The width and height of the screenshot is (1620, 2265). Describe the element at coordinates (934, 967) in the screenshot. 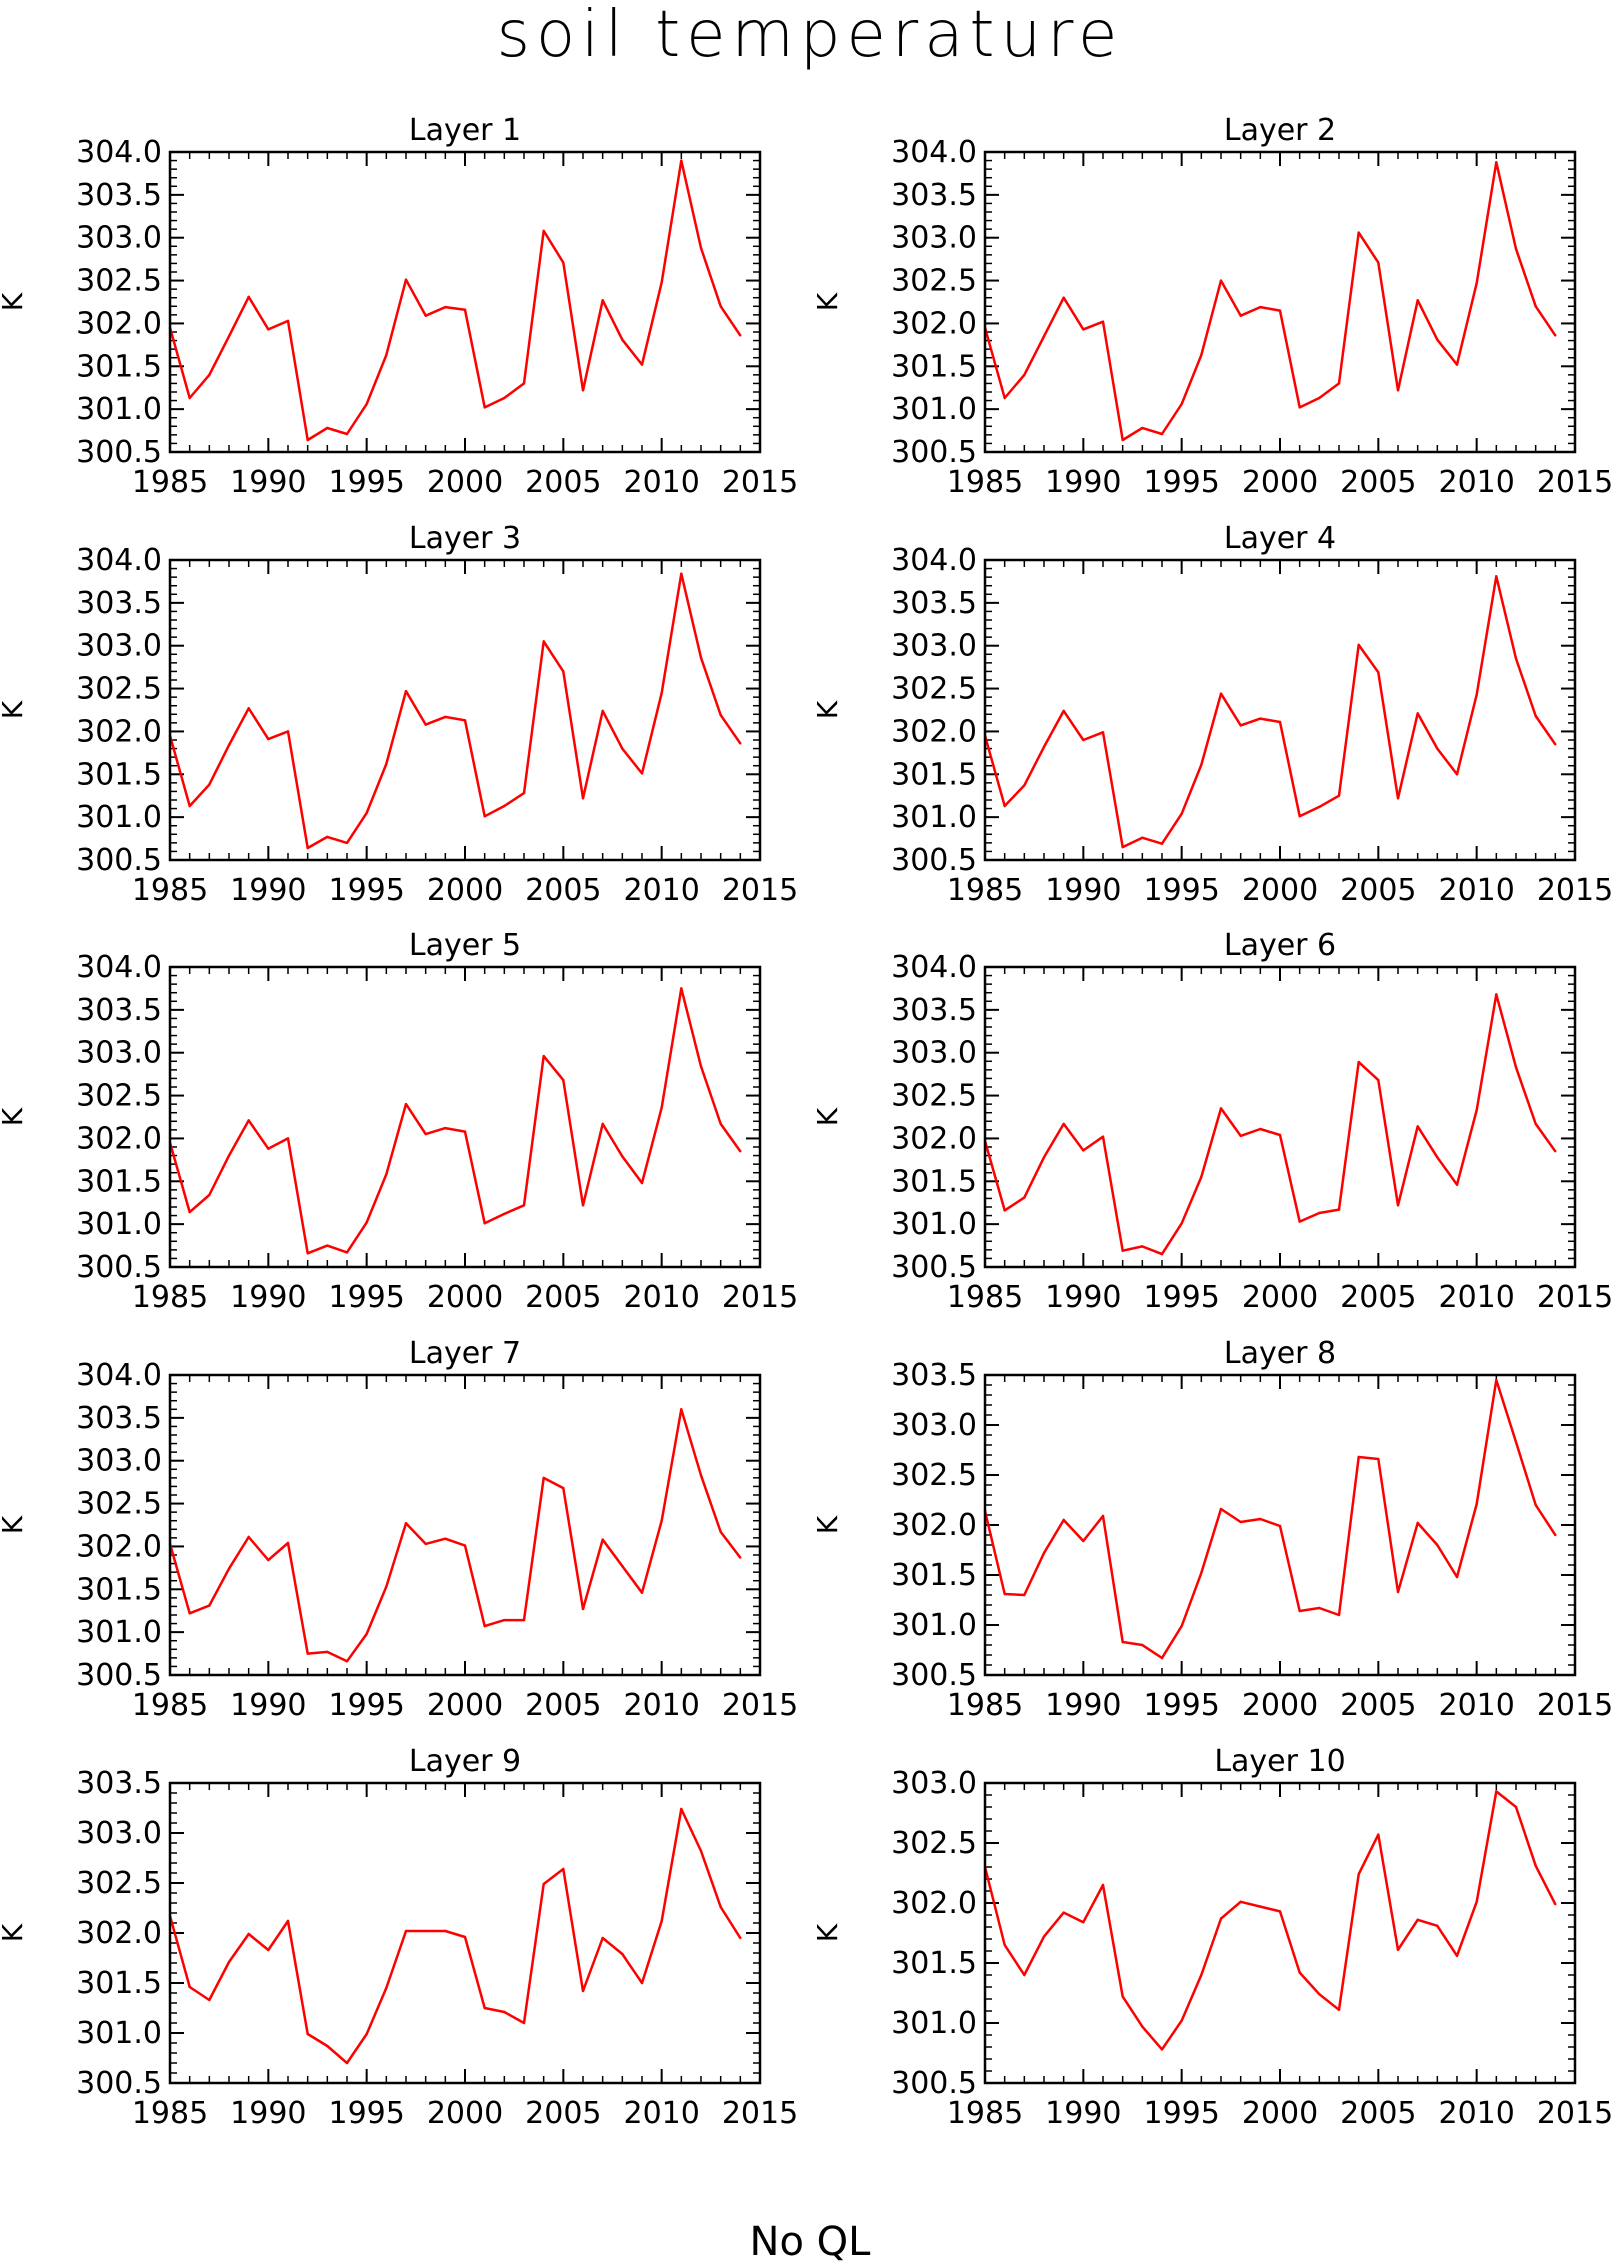

I see `y-tick-label: 304.0` at that location.